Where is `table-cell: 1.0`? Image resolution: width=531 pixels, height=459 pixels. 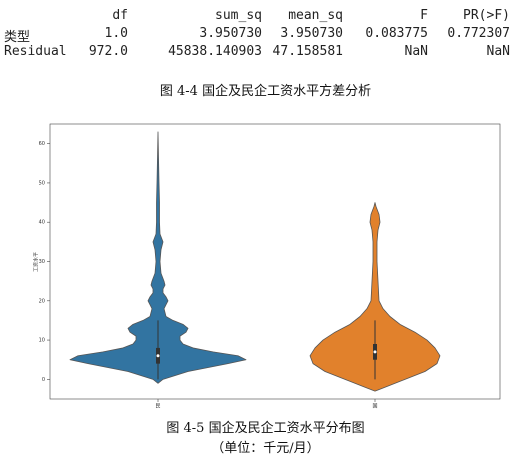
table-cell: 1.0 is located at coordinates (116, 33).